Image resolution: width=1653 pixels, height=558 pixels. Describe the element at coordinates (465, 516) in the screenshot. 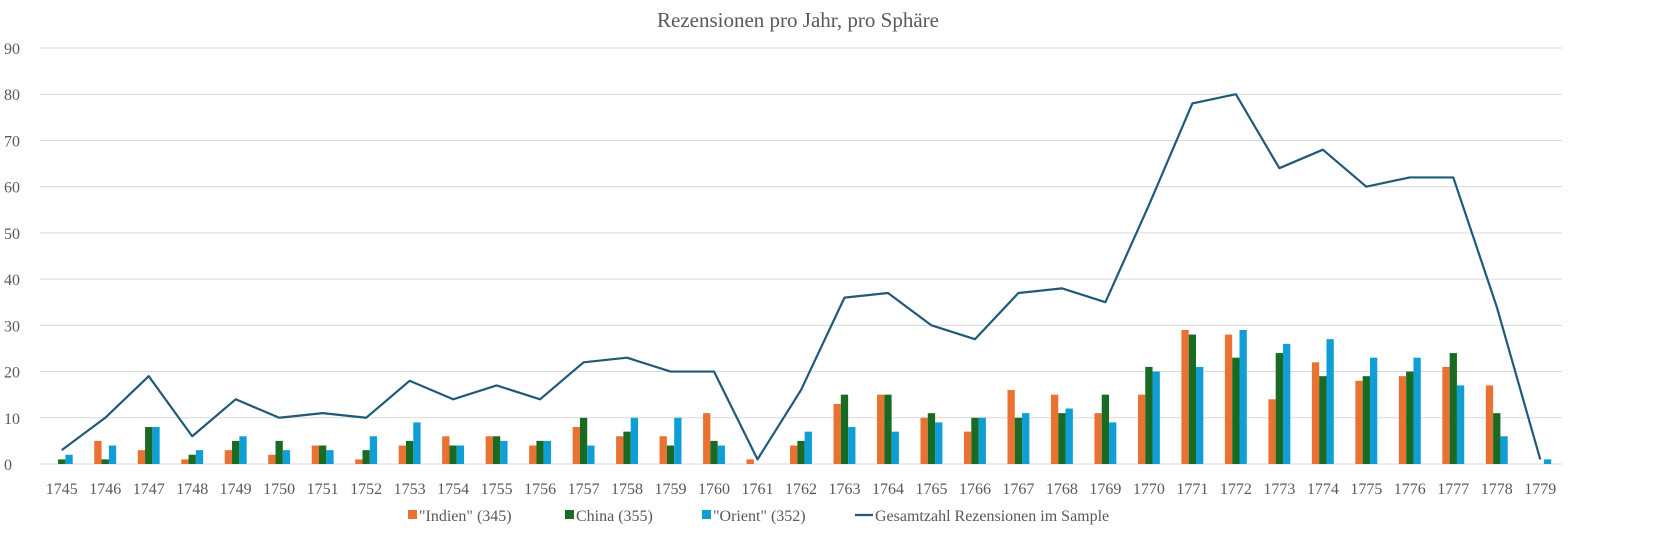

I see `legend-label: "Indien" (345)` at that location.